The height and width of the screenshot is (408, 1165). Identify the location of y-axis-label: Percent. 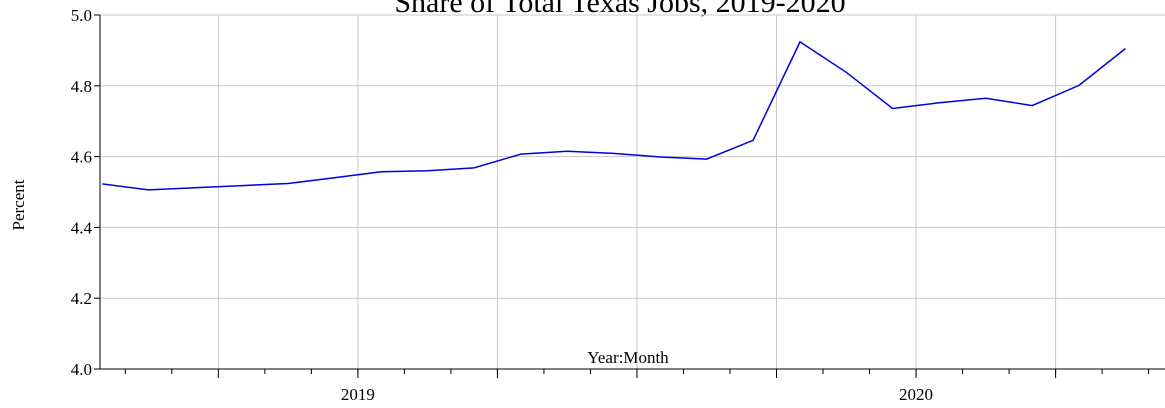
(18, 204).